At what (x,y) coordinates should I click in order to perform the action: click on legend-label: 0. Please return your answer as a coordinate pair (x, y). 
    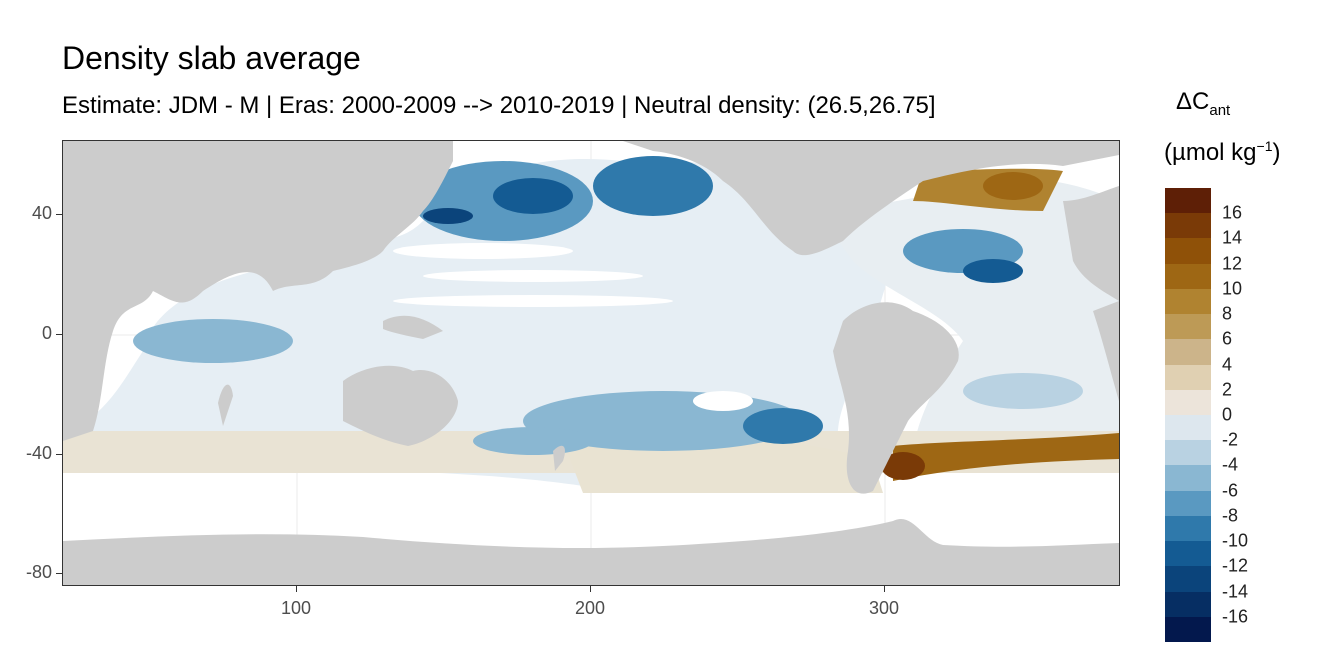
    Looking at the image, I should click on (1227, 414).